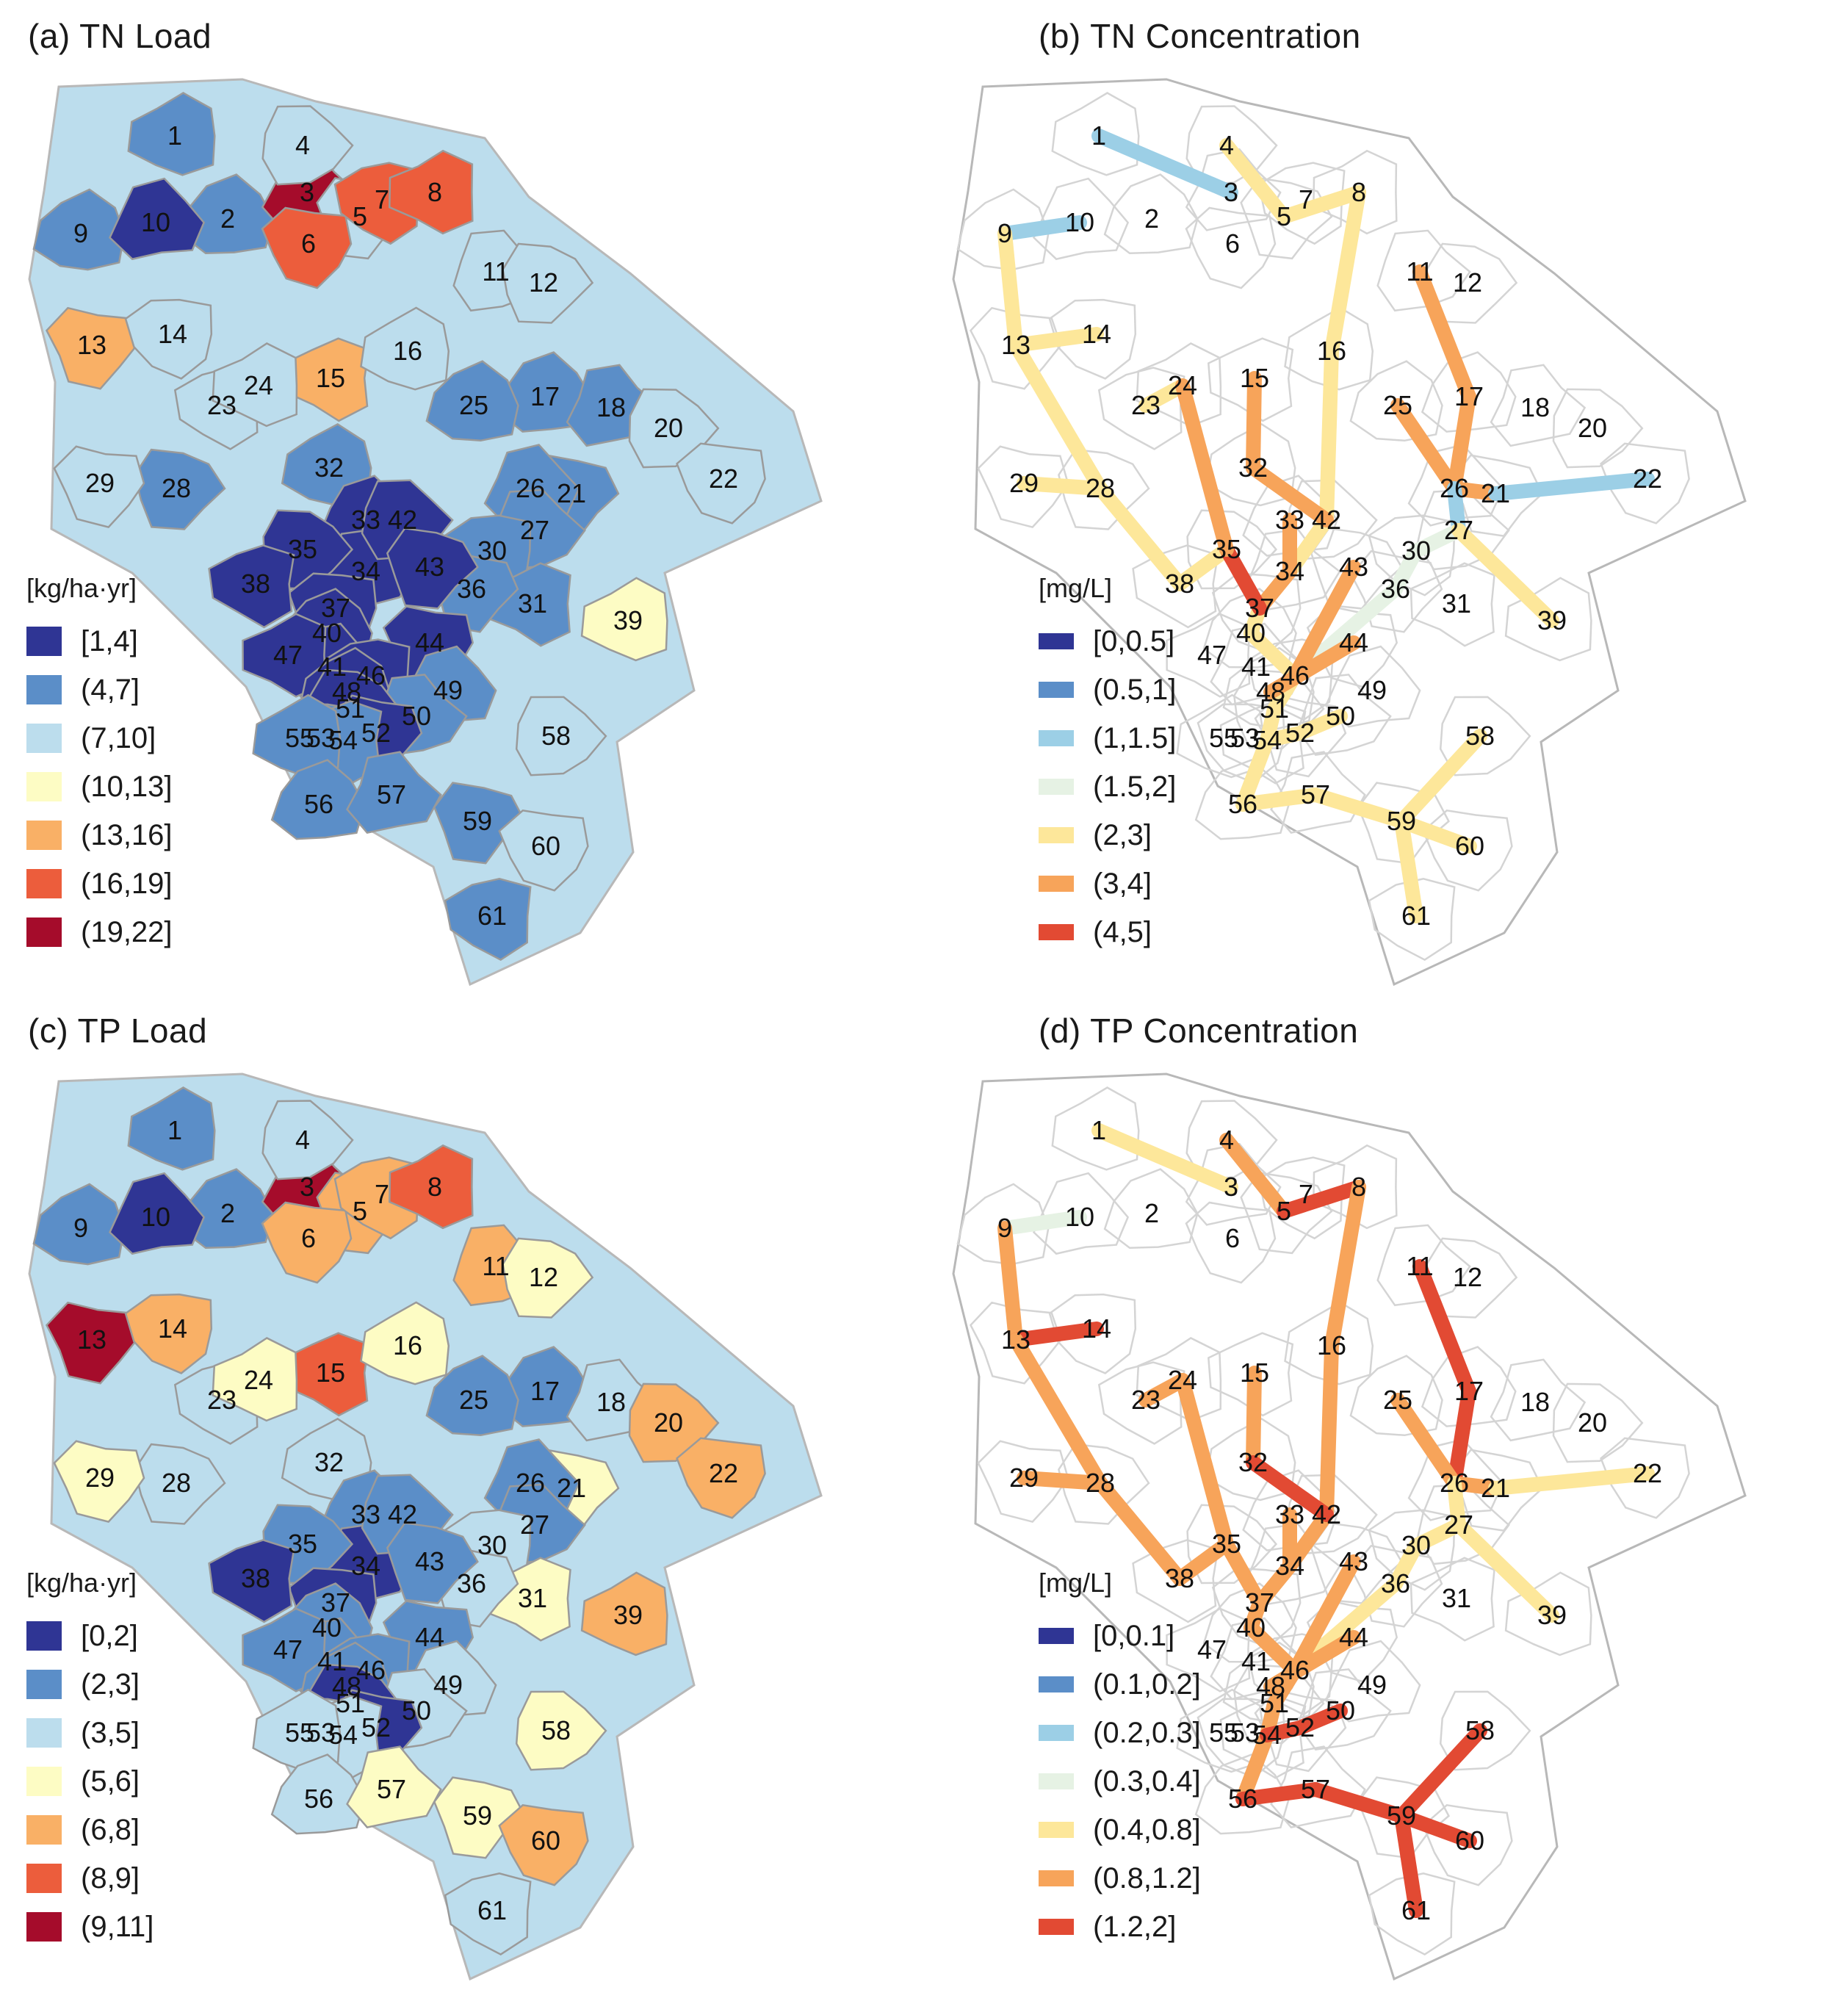 The image size is (1848, 1990). Describe the element at coordinates (1315, 1789) in the screenshot. I see `subbasin-label: 57` at that location.